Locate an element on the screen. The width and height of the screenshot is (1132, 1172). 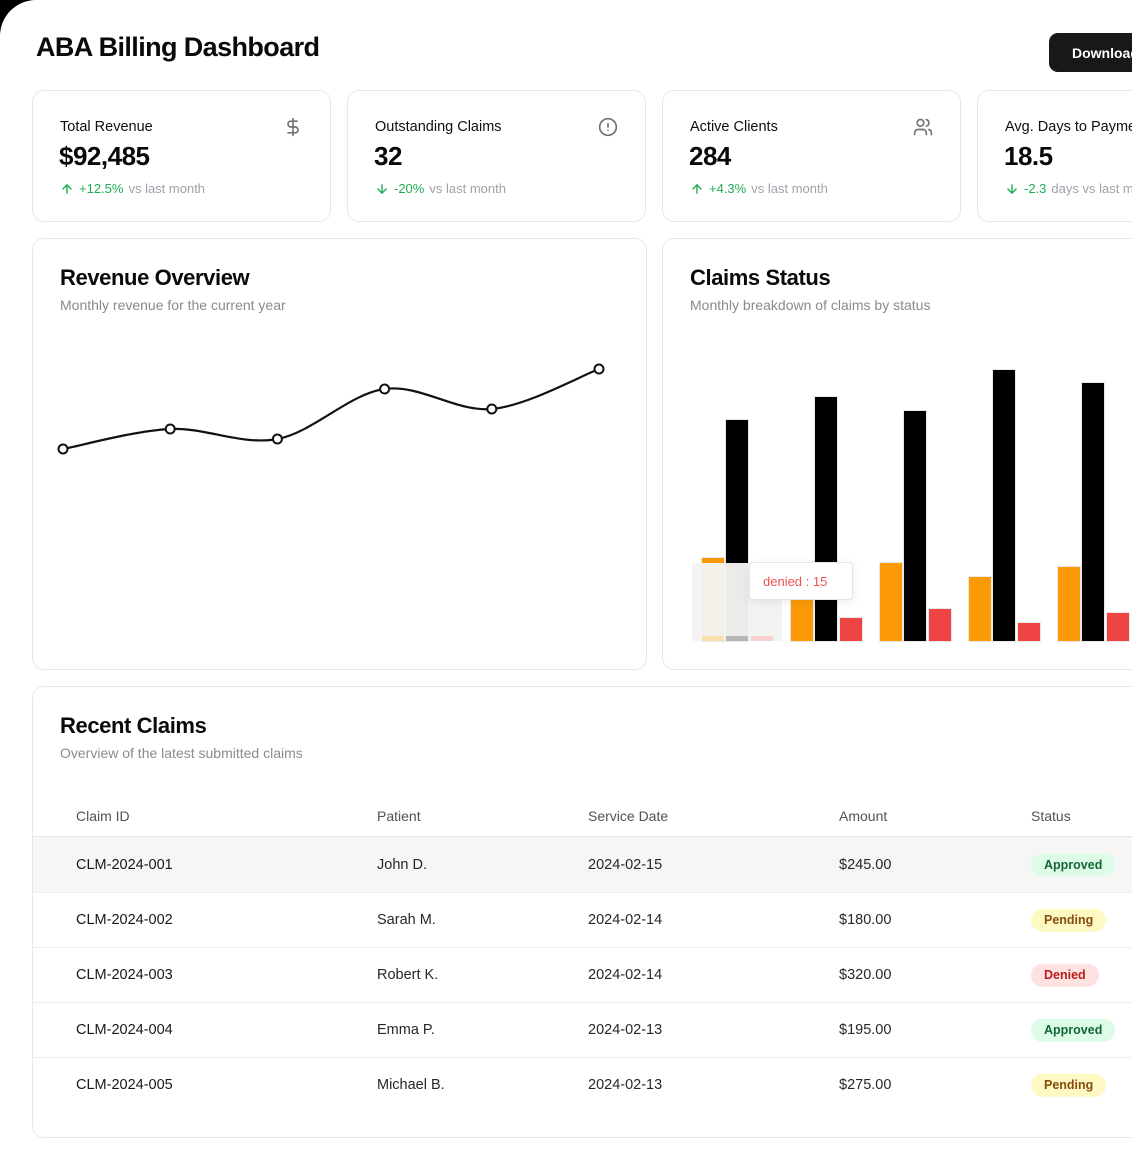
cell-patient: Michael B. is located at coordinates (411, 1085).